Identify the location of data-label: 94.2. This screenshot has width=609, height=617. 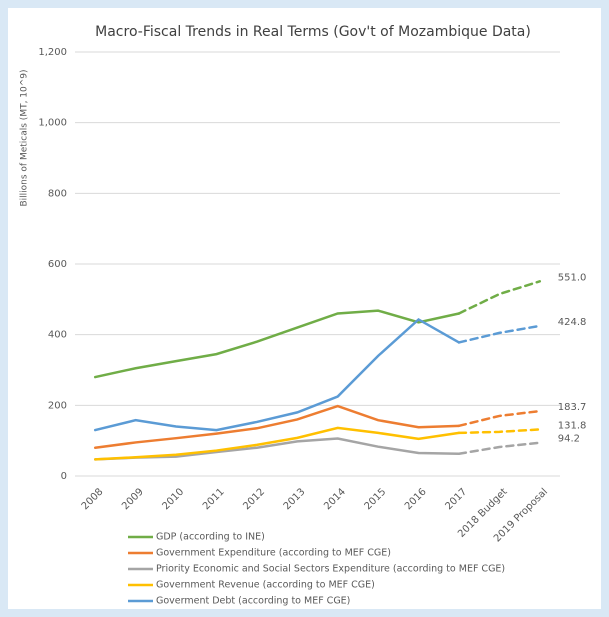
(569, 439).